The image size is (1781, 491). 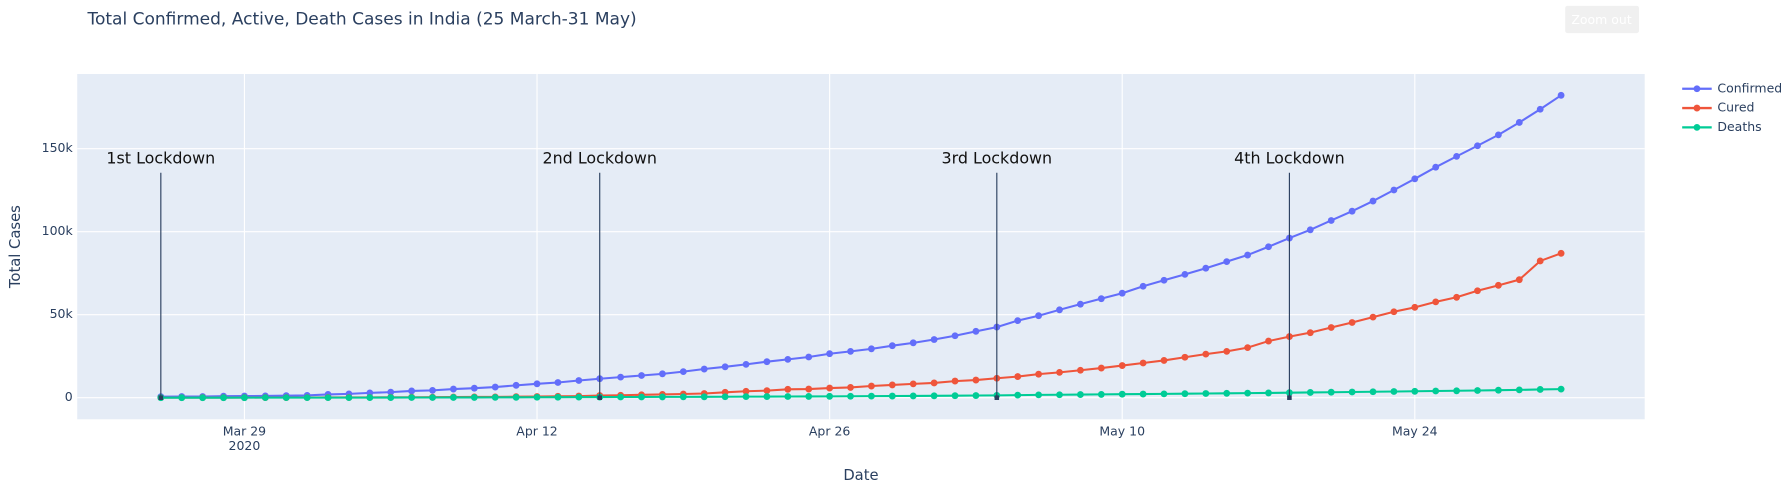 I want to click on zoom-button-label: Zoom out, so click(x=1601, y=19).